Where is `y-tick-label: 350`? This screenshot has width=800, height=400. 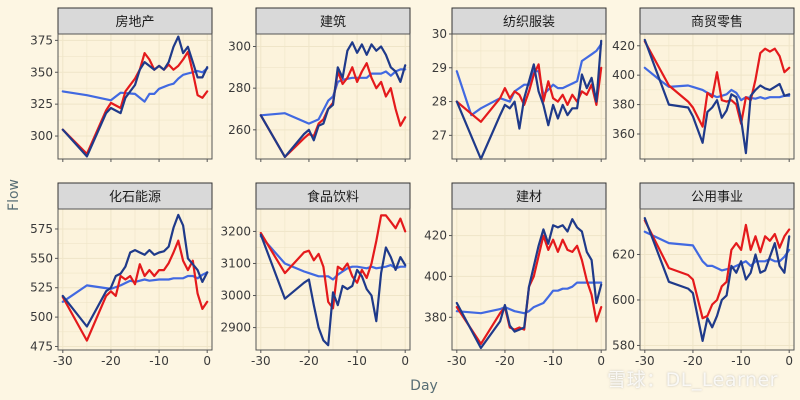
y-tick-label: 350 is located at coordinates (41, 72).